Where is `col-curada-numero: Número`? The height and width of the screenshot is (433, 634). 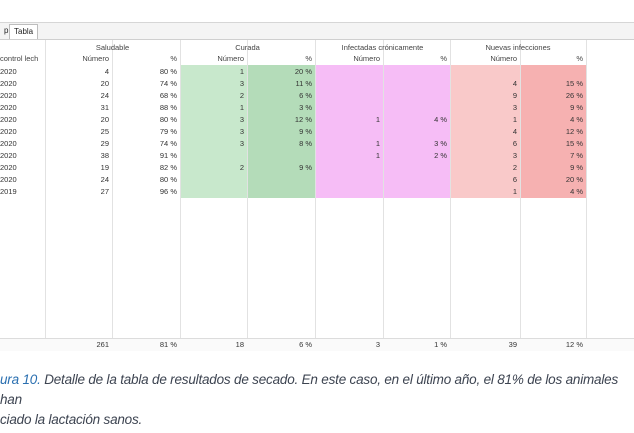 col-curada-numero: Número is located at coordinates (230, 58).